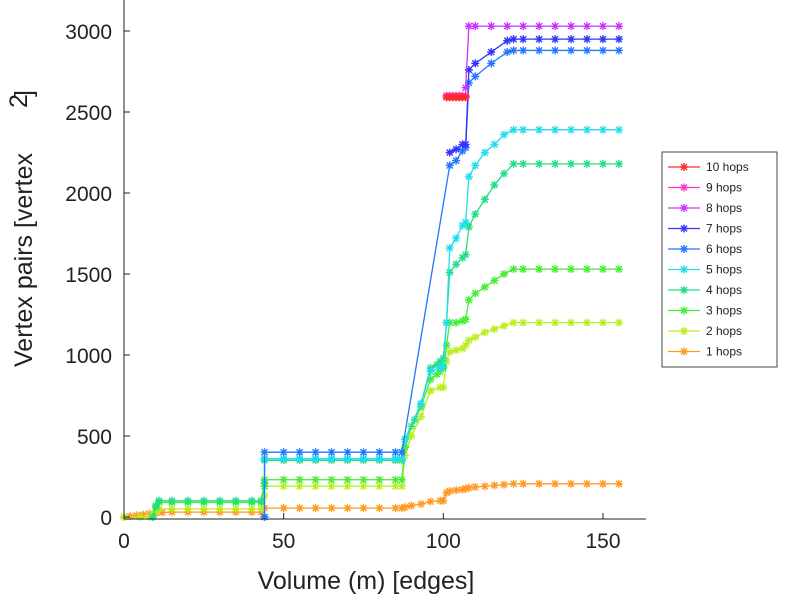 The width and height of the screenshot is (789, 600). I want to click on y-tick-label: 2500, so click(88, 113).